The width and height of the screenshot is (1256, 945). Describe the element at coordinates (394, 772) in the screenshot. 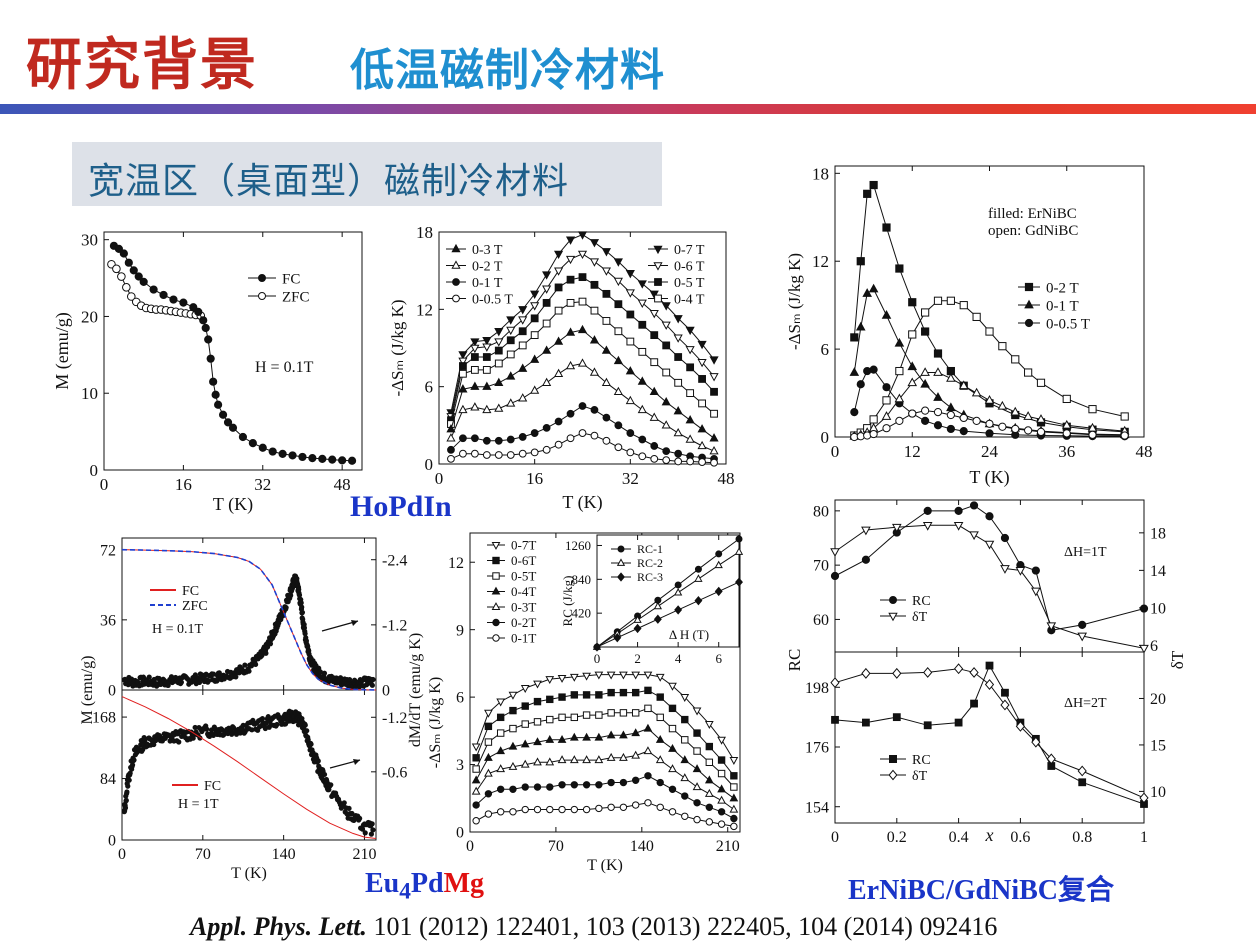

I see `y-tick-label-right: -0.6` at that location.